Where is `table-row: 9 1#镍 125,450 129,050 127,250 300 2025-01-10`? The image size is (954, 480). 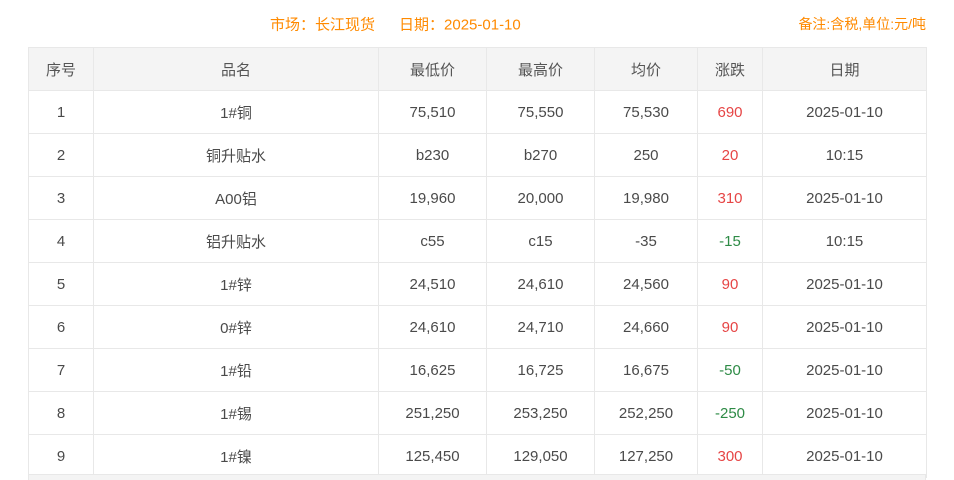 table-row: 9 1#镍 125,450 129,050 127,250 300 2025-01-10 is located at coordinates (477, 456).